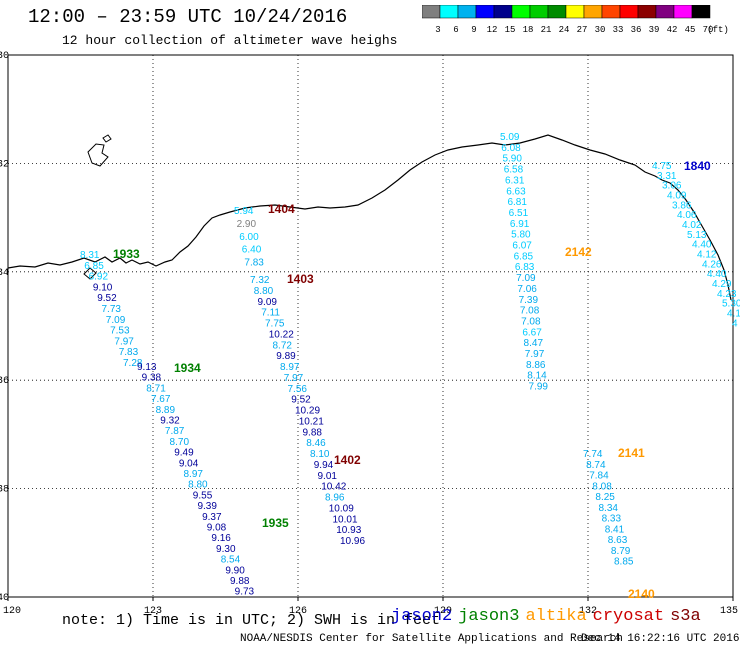 The image size is (740, 650). I want to click on swh-value: 4.06, so click(687, 215).